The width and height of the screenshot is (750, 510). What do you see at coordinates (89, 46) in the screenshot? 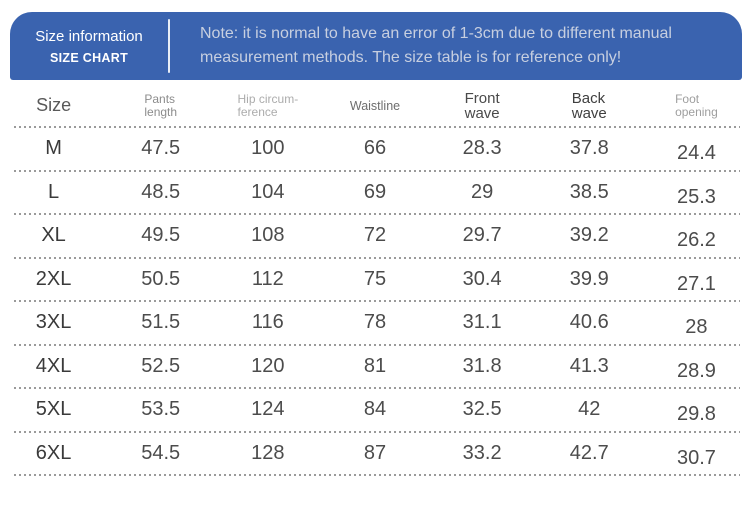
I see `banner-title-block: Size information SIZE CHART` at bounding box center [89, 46].